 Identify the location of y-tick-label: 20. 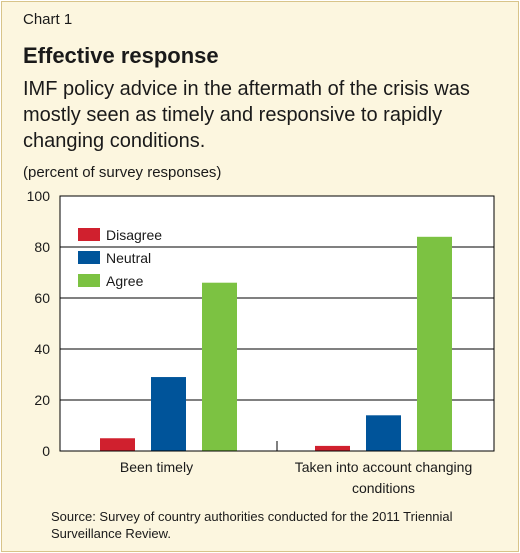
(42, 400).